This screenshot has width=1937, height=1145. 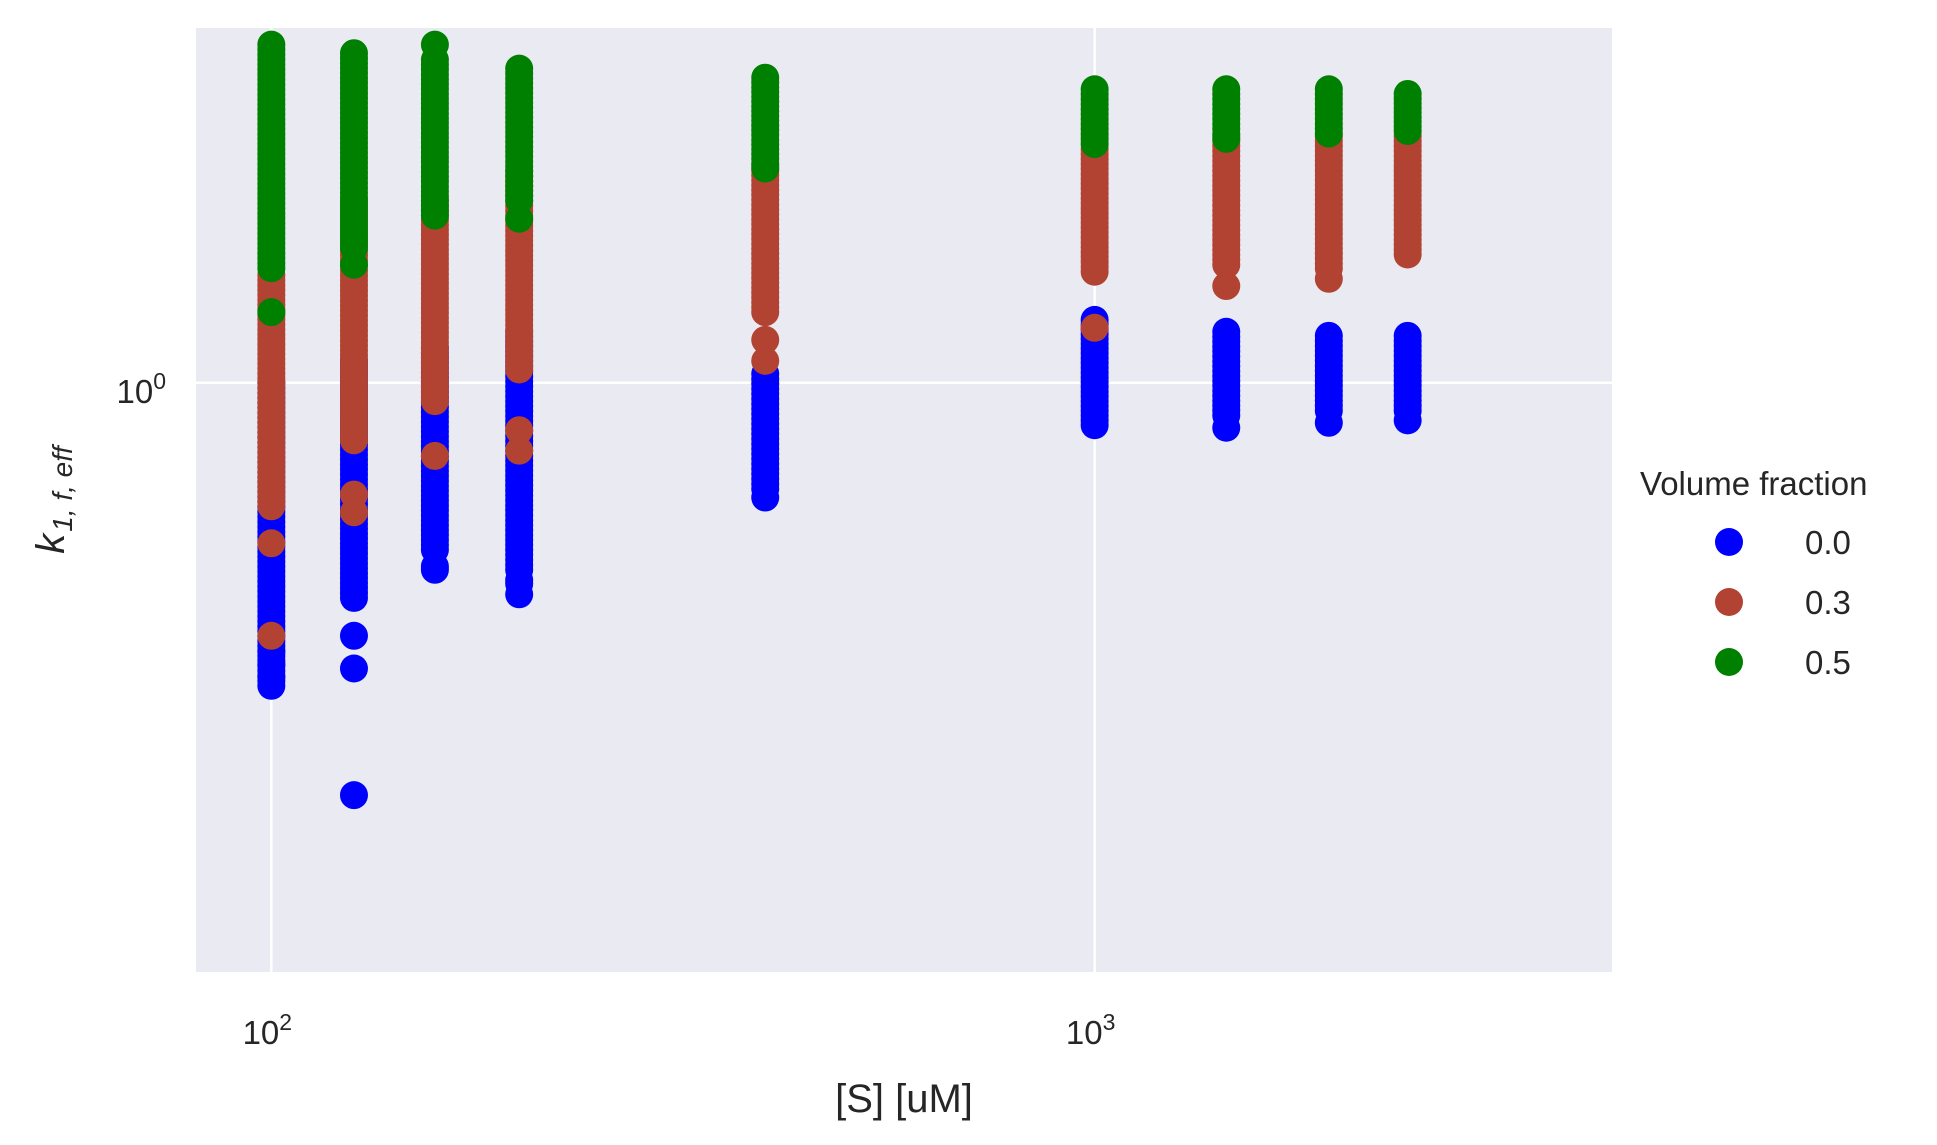 What do you see at coordinates (51, 543) in the screenshot?
I see `y-axis-label-base: k` at bounding box center [51, 543].